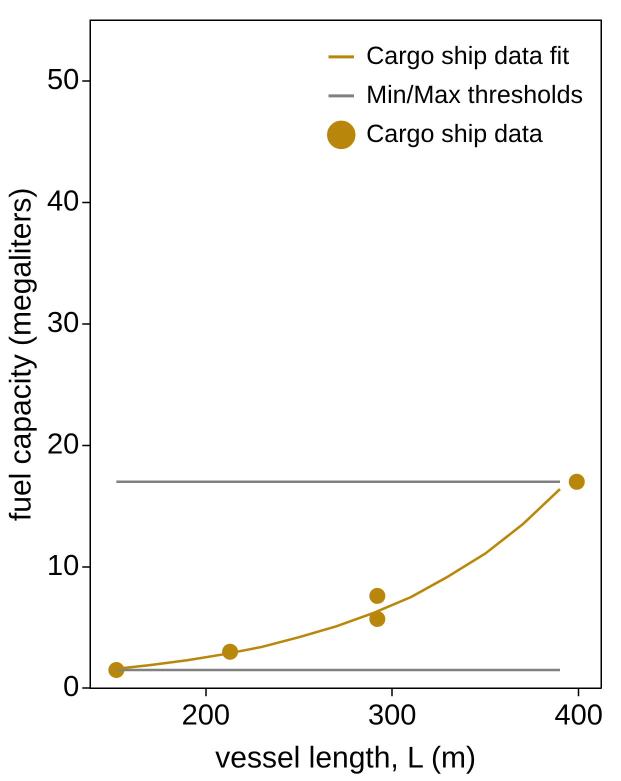 This screenshot has height=781, width=621. What do you see at coordinates (578, 716) in the screenshot?
I see `x-tick-label: 400` at bounding box center [578, 716].